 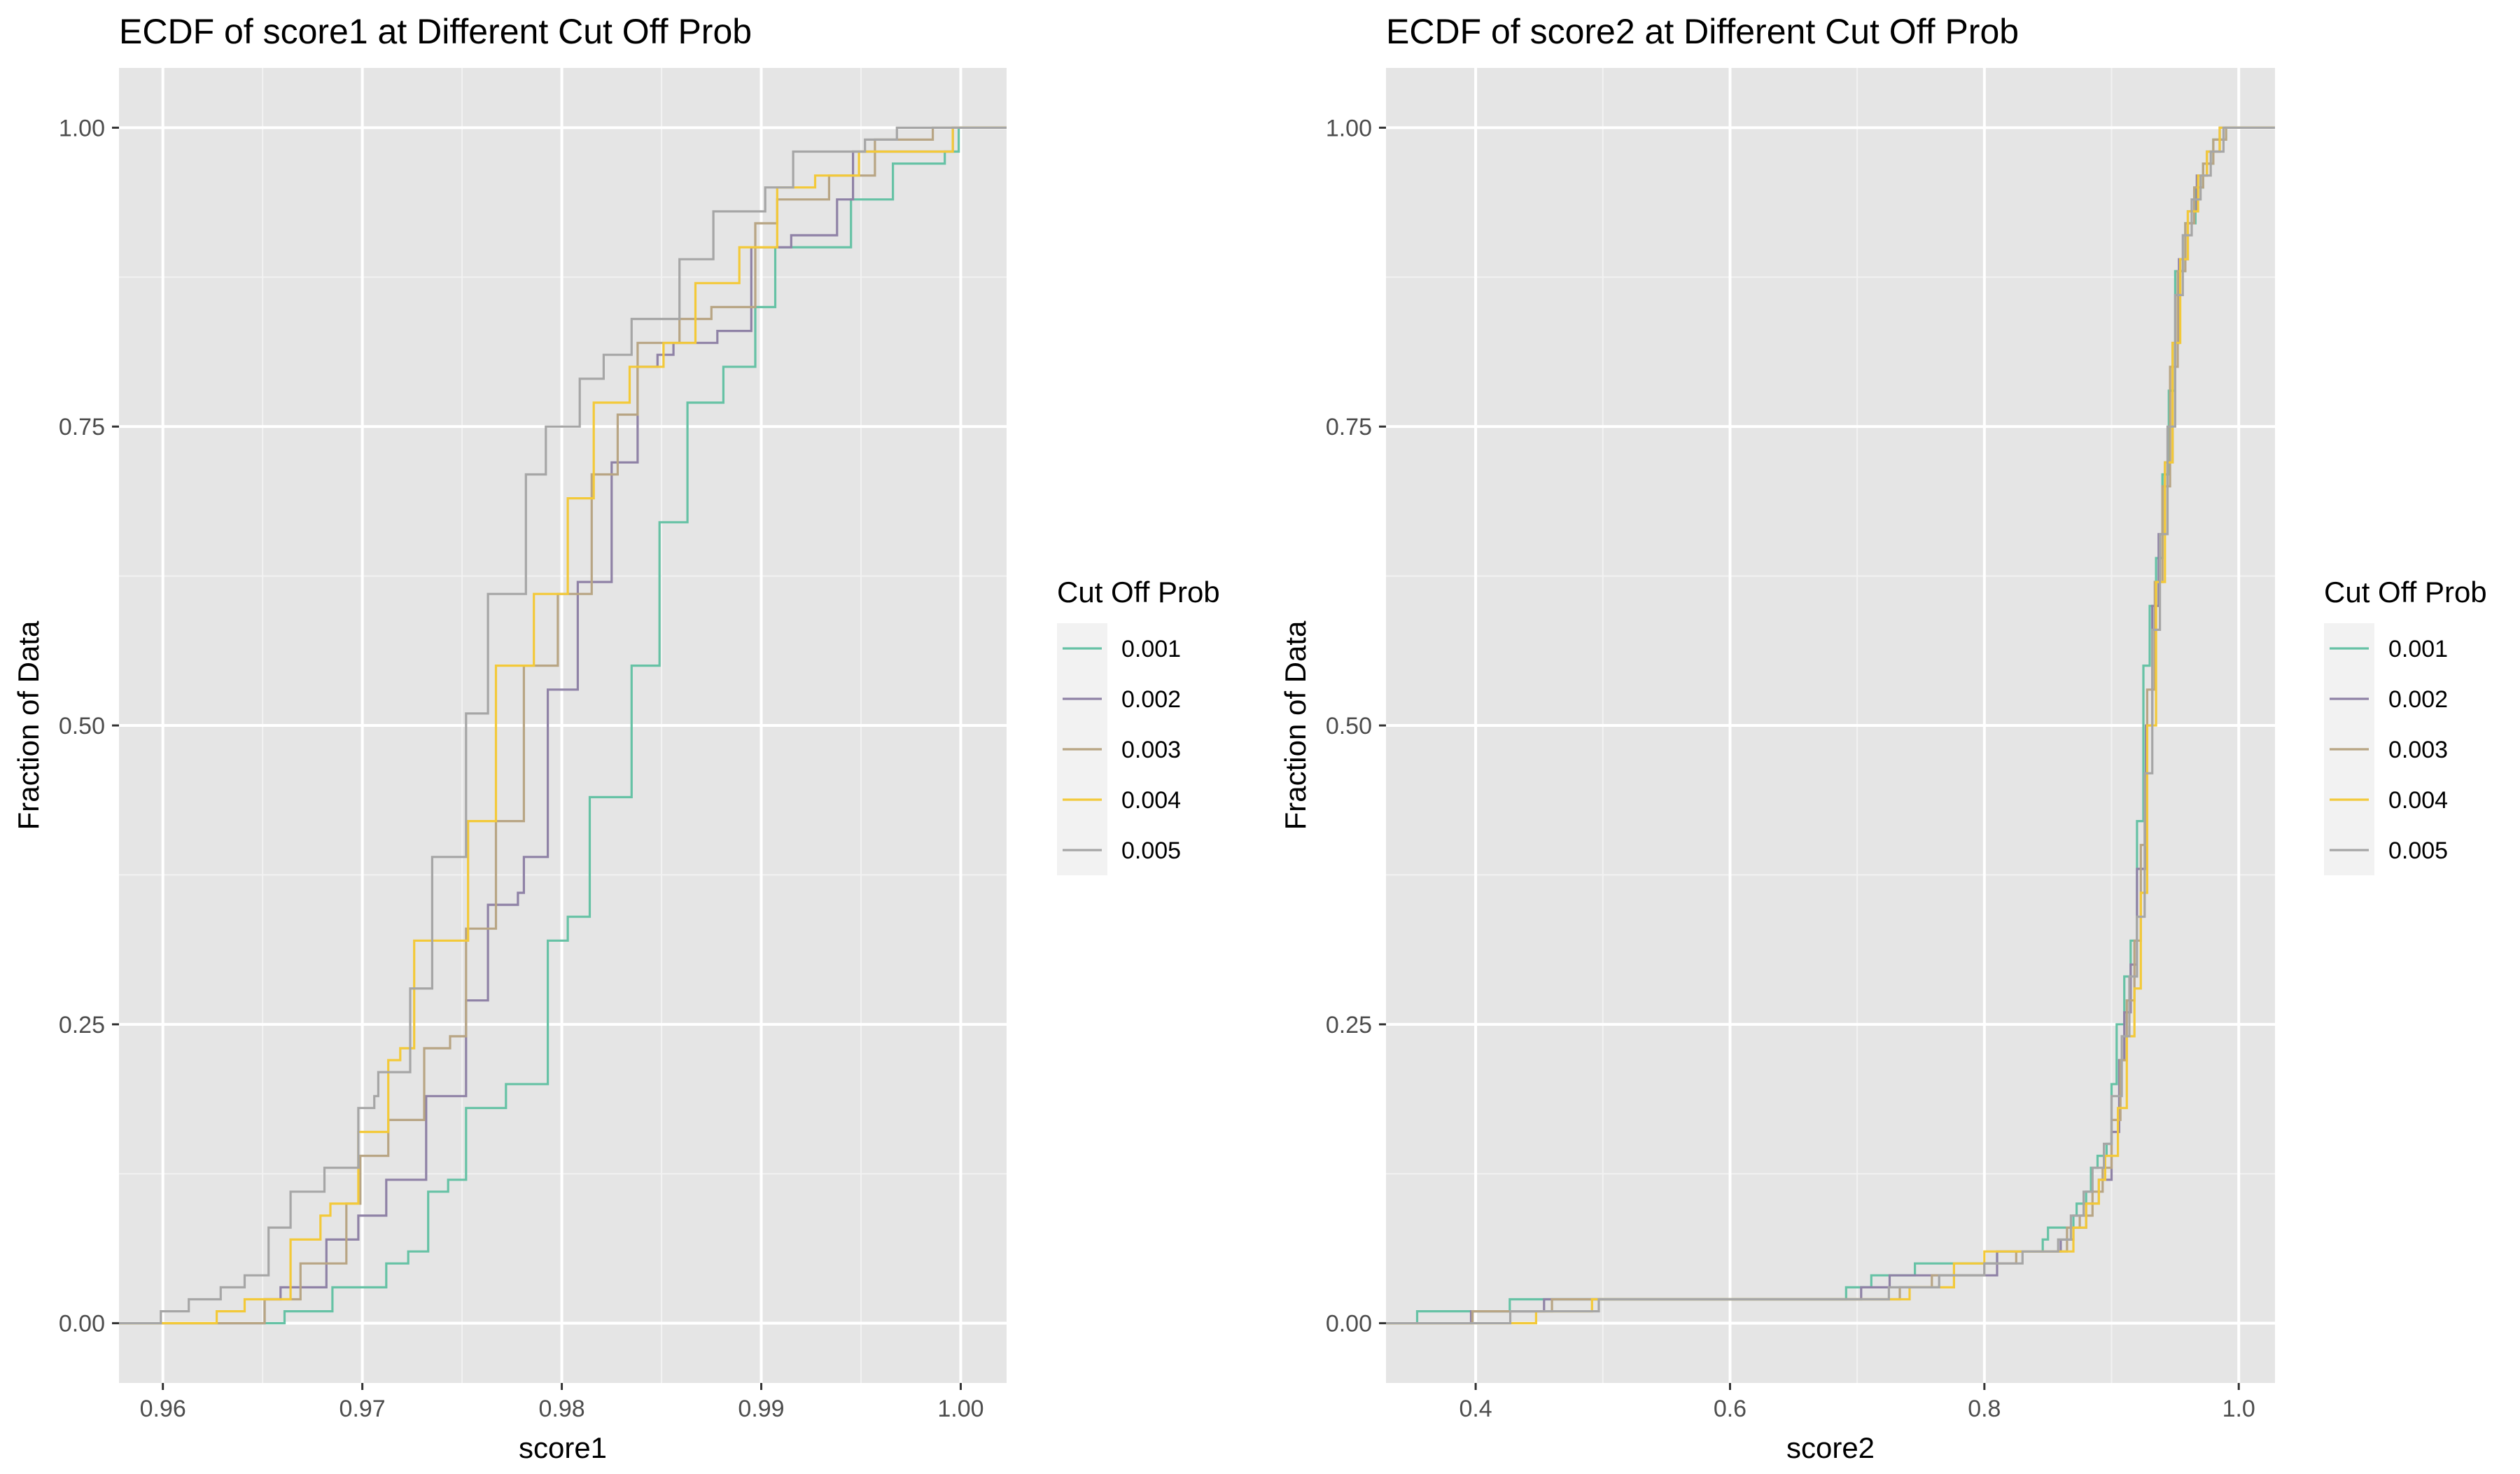 I want to click on x-tick-label: 0.8, so click(x=1984, y=1409).